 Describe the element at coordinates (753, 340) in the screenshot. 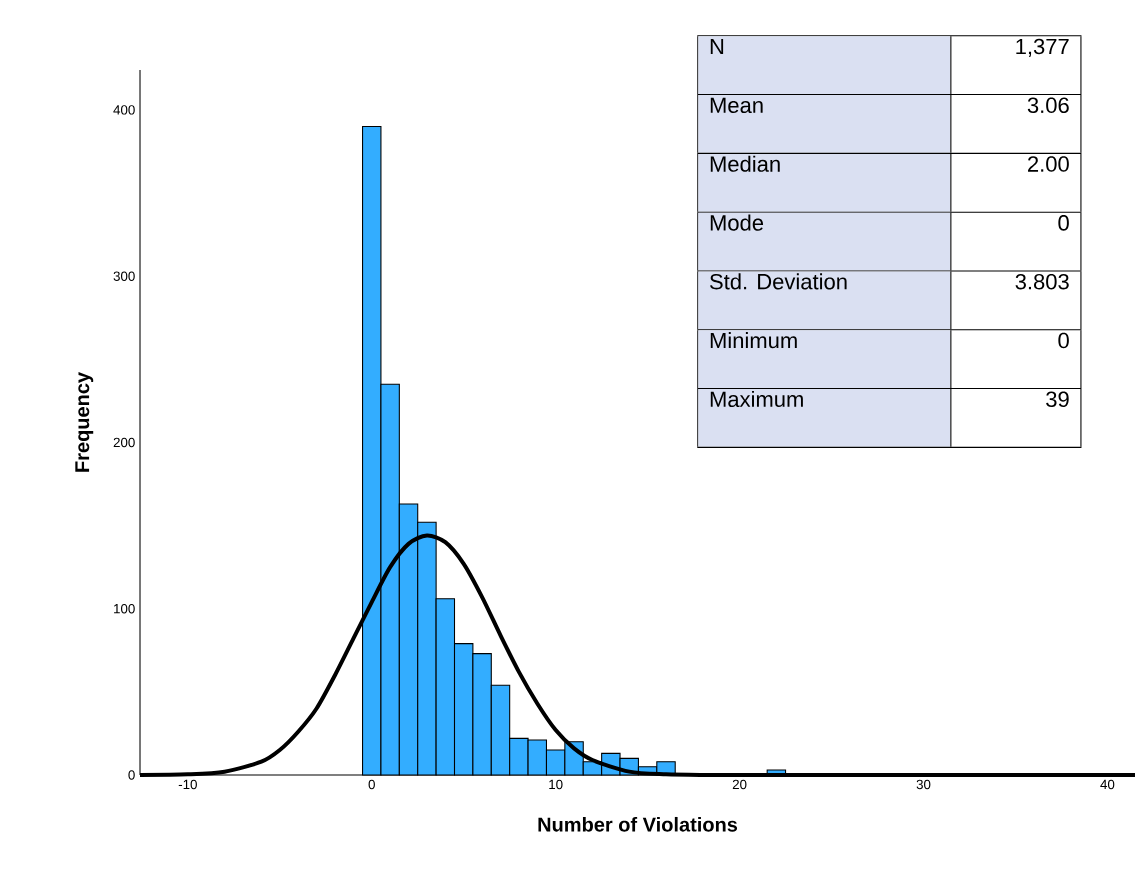

I see `annotation: Minimum` at that location.